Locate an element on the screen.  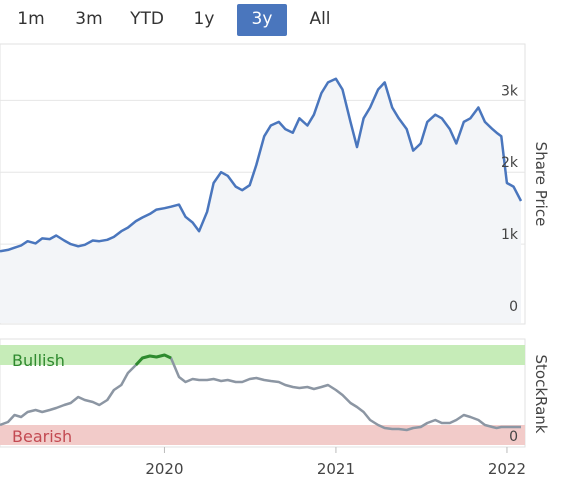
x-tick-2022: 2022 is located at coordinates (507, 469).